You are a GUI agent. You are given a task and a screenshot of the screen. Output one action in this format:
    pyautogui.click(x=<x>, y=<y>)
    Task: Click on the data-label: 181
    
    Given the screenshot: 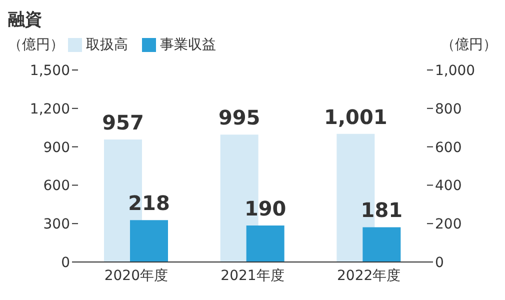 What is the action you would take?
    pyautogui.click(x=381, y=210)
    